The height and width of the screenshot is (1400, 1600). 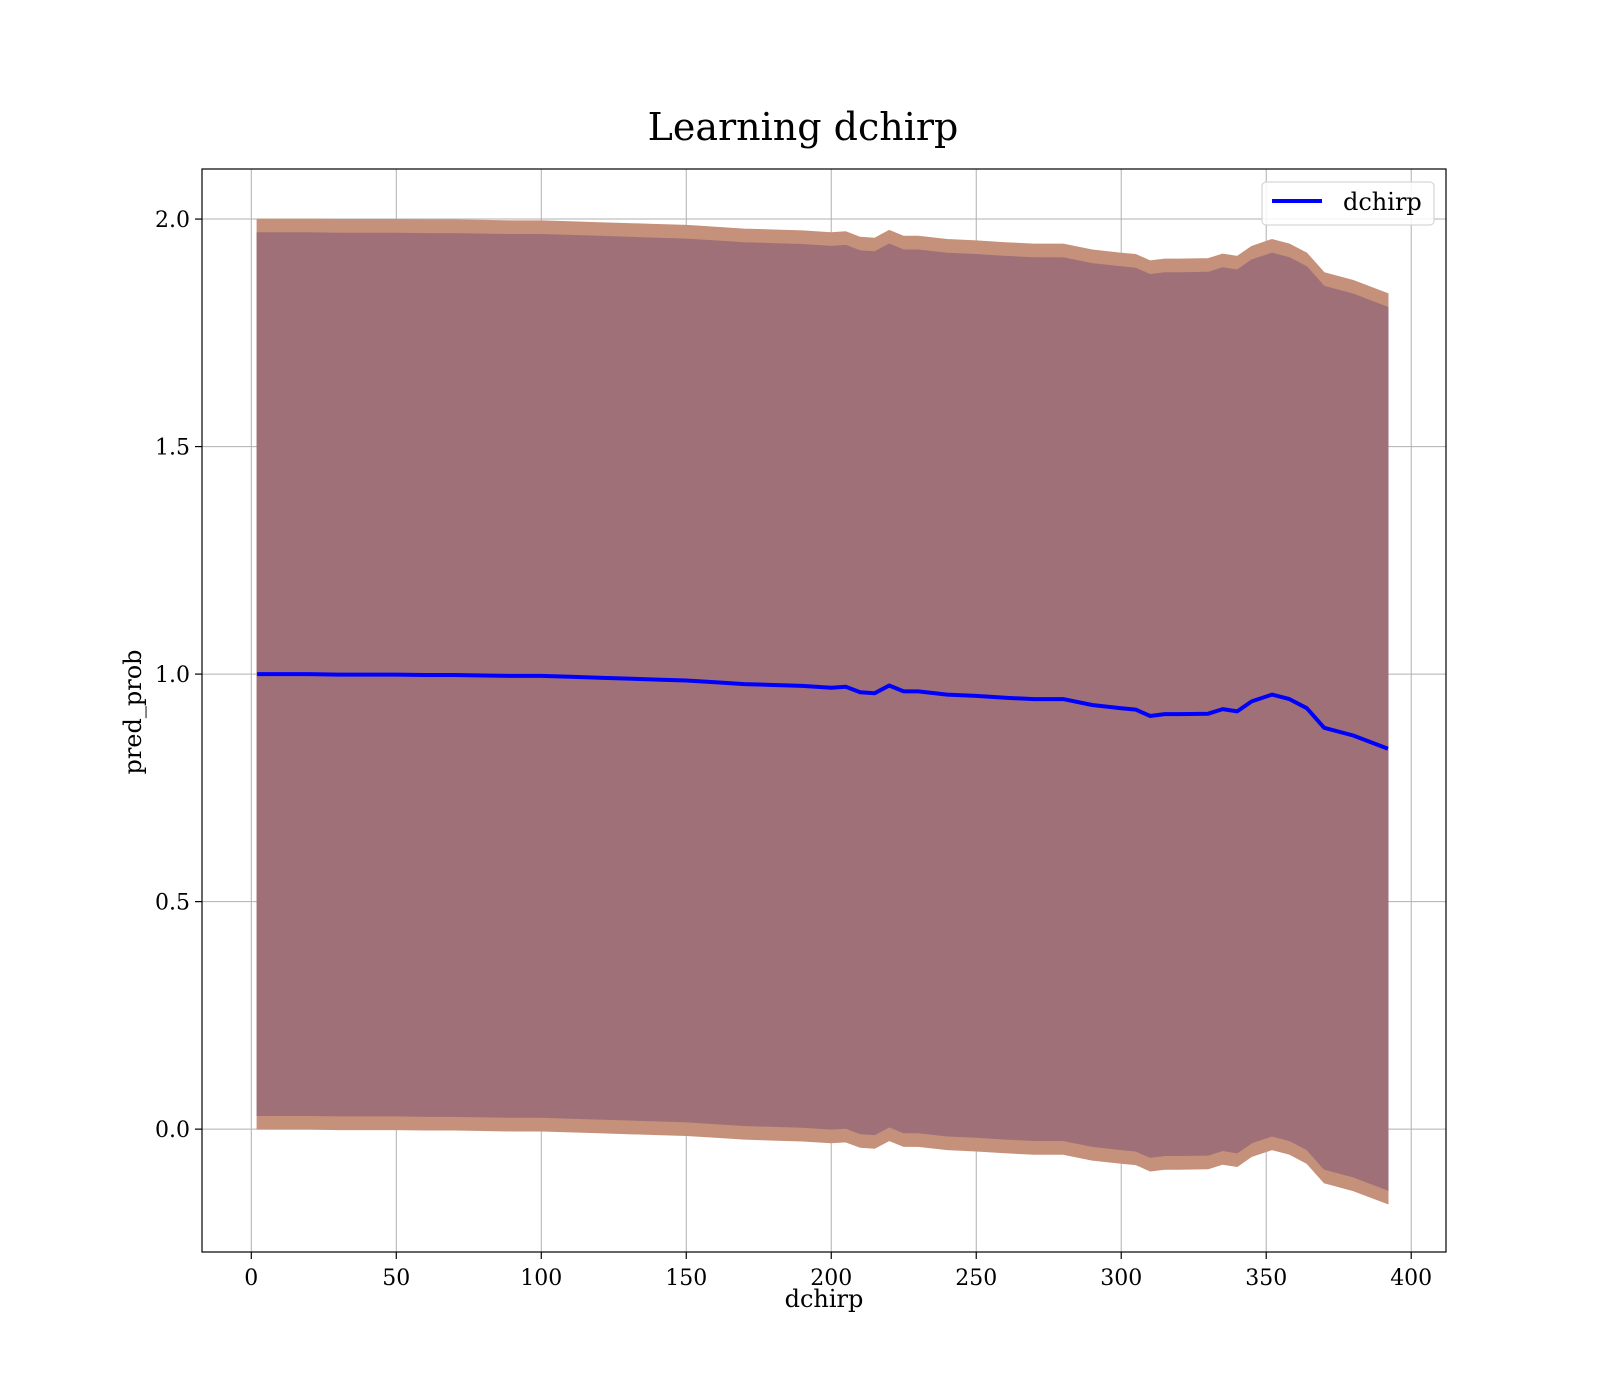 I want to click on x-tick-label: 50, so click(x=396, y=1278).